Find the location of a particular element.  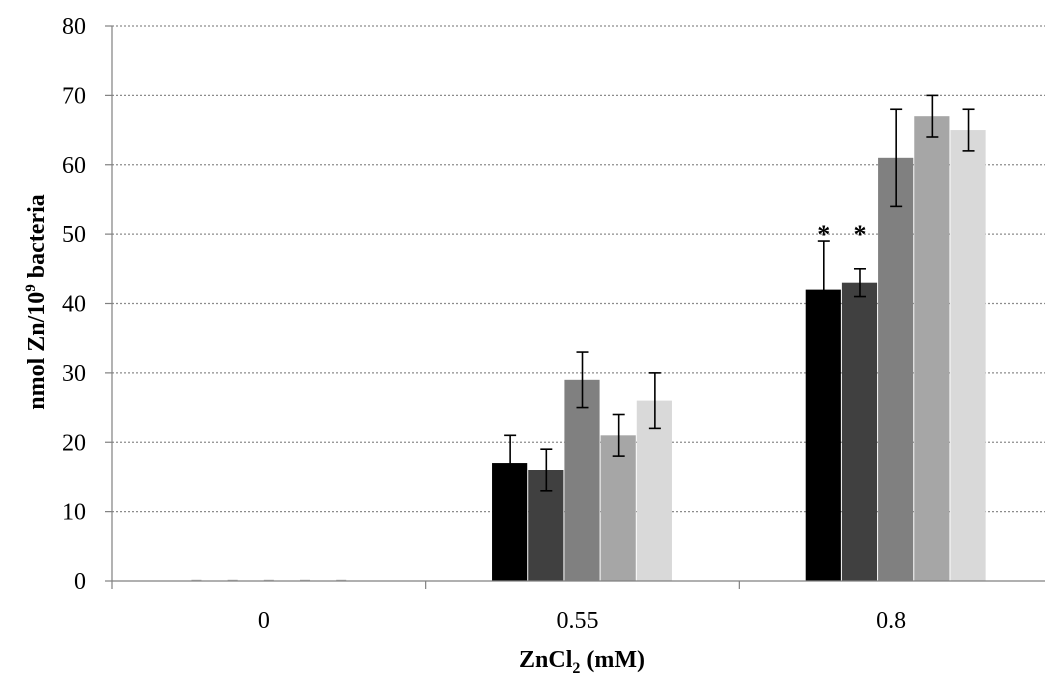

x-axis-title-suffix: (mM) is located at coordinates (612, 660).